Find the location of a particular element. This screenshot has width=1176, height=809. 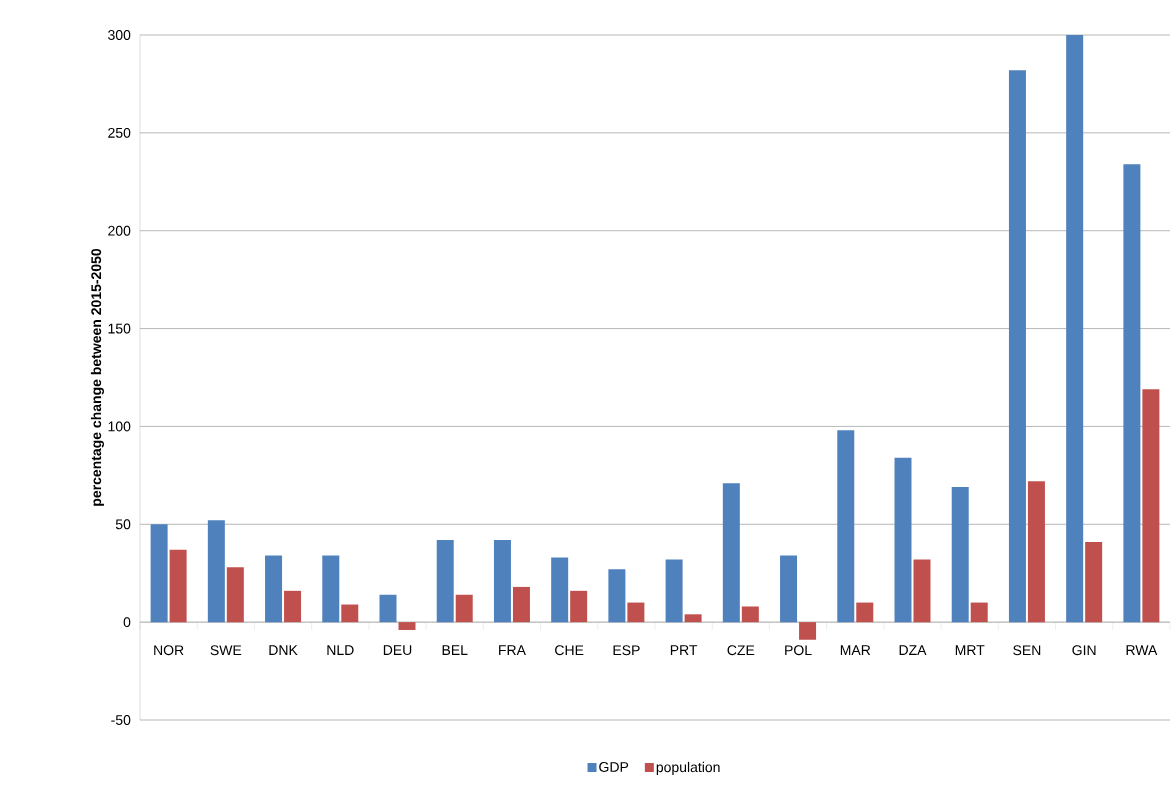

y-axis-title: percentage change between 2015-2050 is located at coordinates (97, 377).